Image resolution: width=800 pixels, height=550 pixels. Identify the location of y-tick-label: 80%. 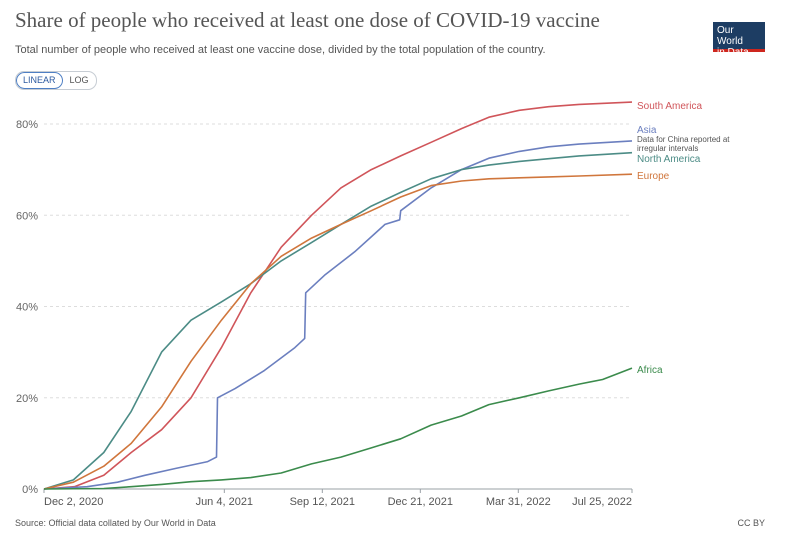
(27, 125).